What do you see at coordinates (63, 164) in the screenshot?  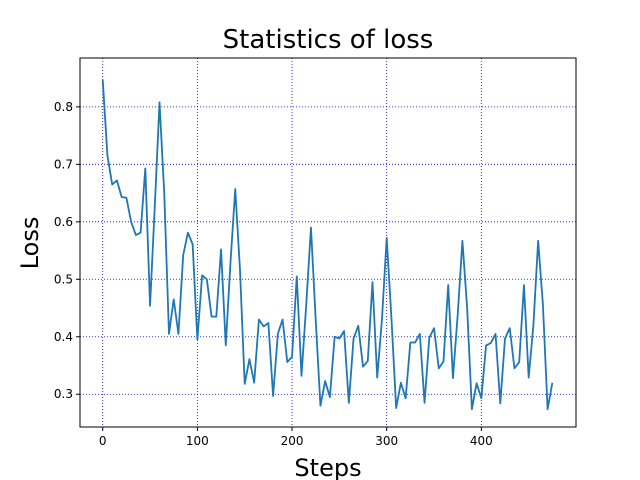 I see `y-tick-label: 0.7` at bounding box center [63, 164].